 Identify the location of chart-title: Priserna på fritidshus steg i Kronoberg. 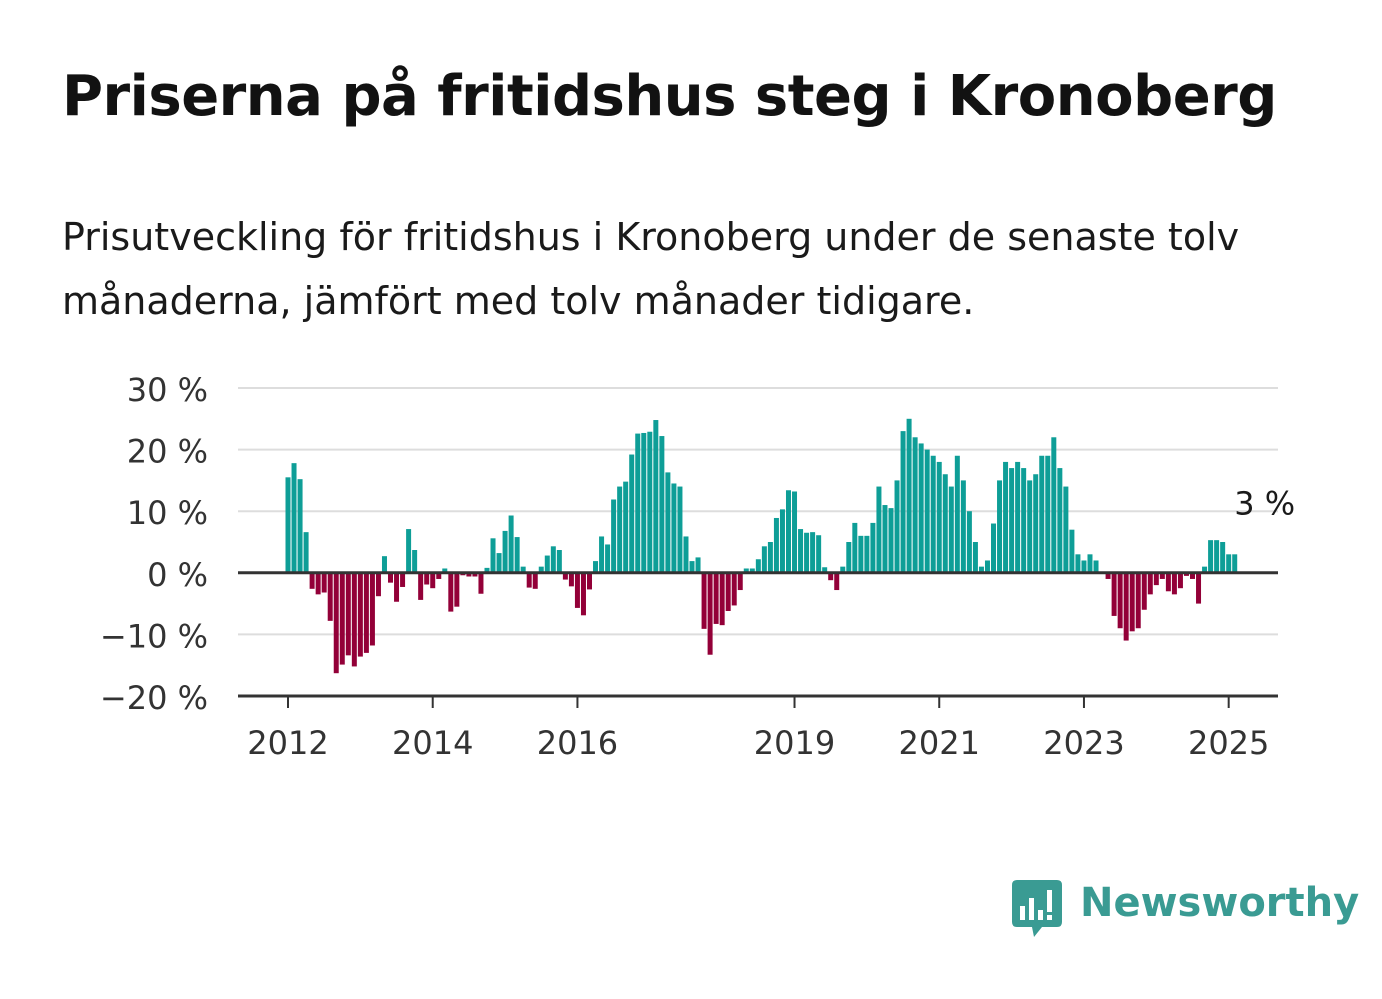
(669, 96).